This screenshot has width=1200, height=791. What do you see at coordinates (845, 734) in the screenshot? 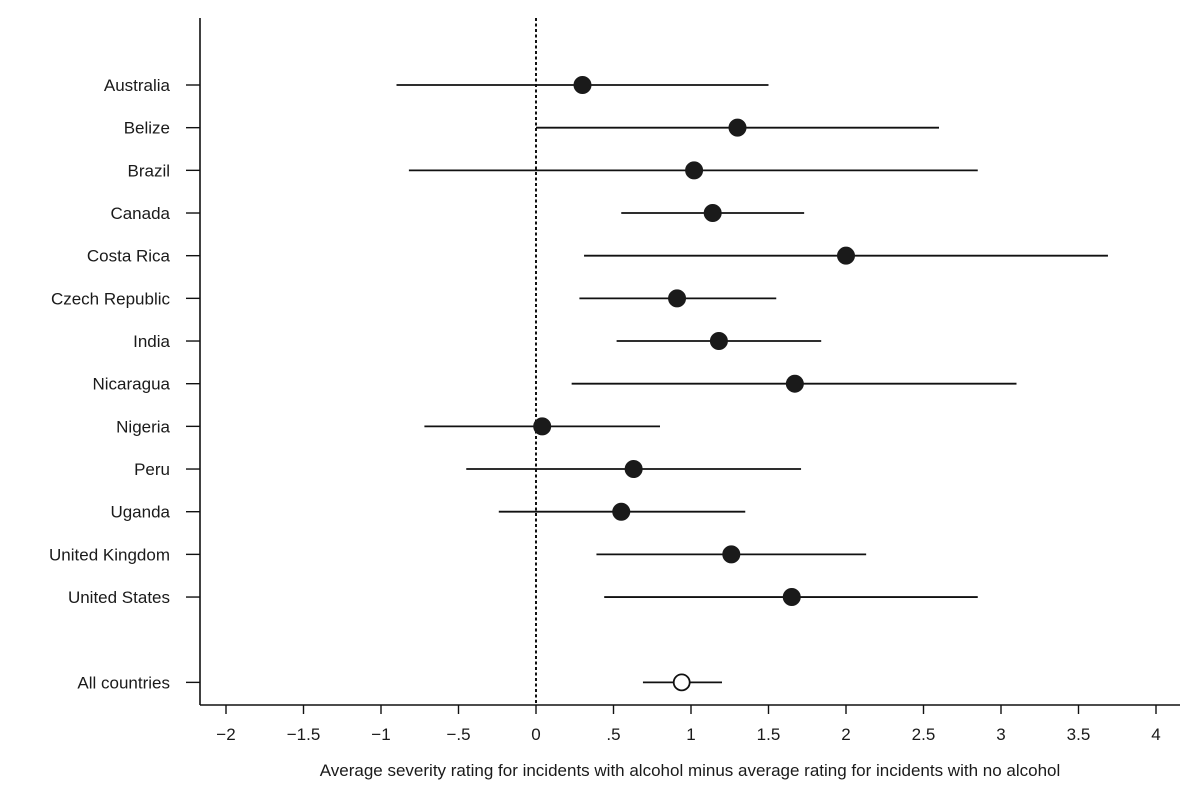
I see `x-tick-label: 2` at bounding box center [845, 734].